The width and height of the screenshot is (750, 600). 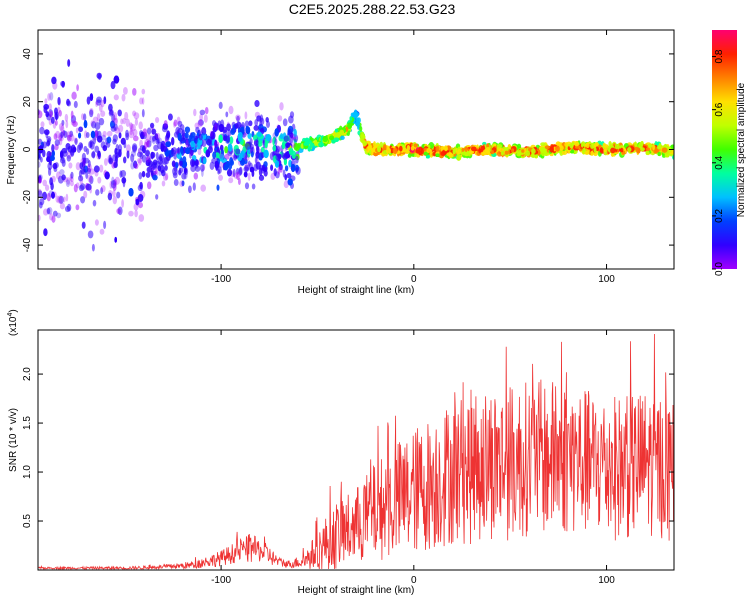 I want to click on snr-x-tick-label: 100, so click(x=606, y=580).